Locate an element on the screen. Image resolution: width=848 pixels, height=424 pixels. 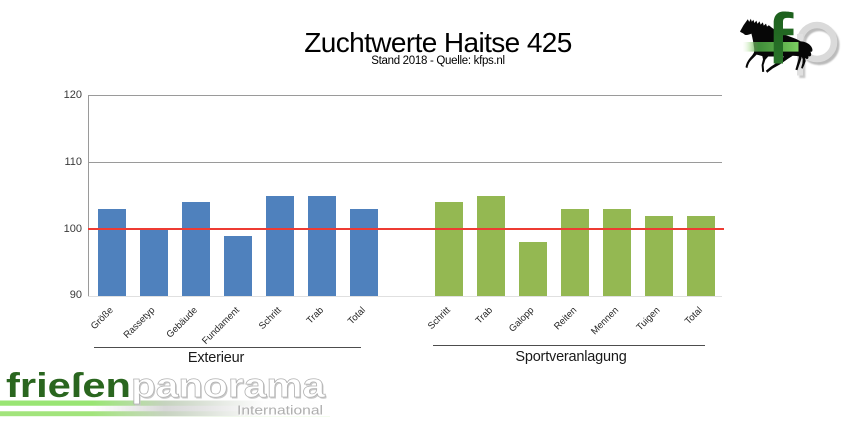
svg-text: frieſen is located at coordinates (68, 386).